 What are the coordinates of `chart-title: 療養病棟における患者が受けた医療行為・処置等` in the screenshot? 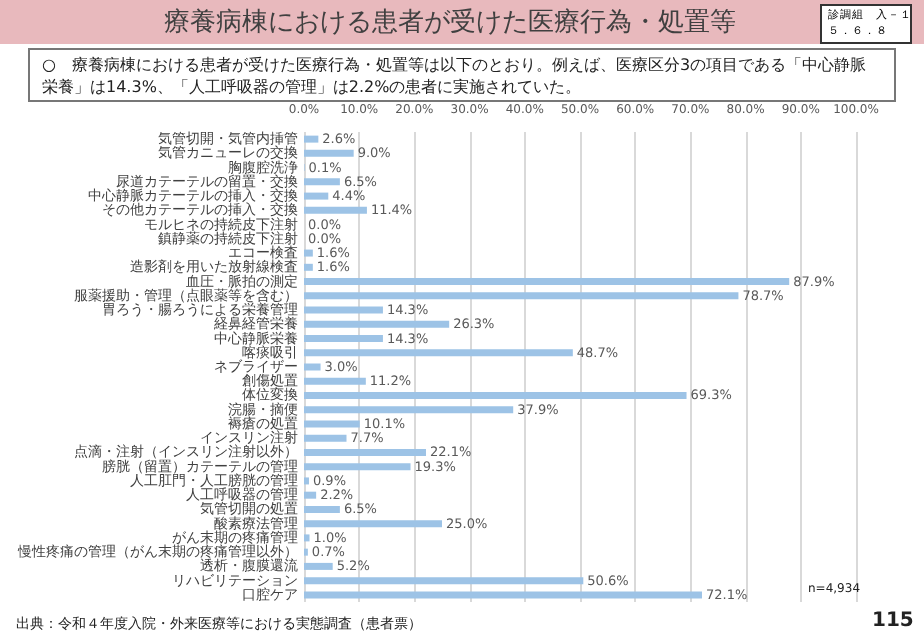 It's located at (450, 23).